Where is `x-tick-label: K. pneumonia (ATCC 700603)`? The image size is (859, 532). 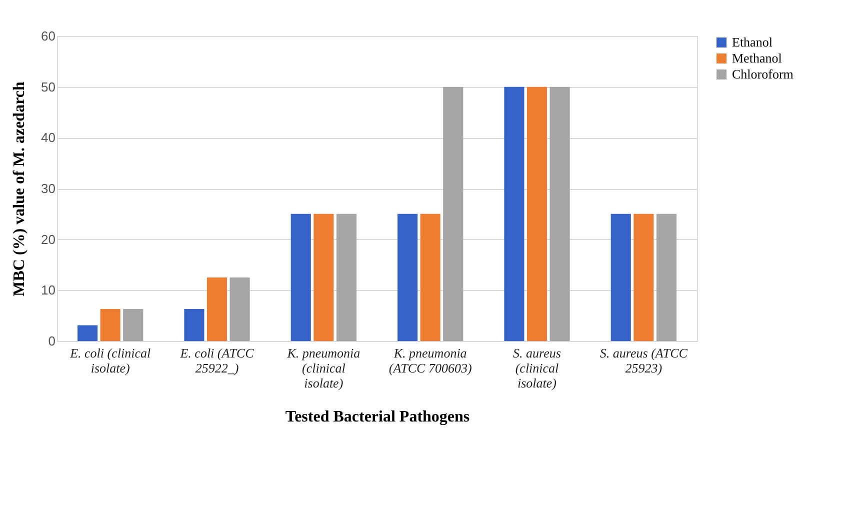
x-tick-label: K. pneumonia (ATCC 700603) is located at coordinates (430, 361).